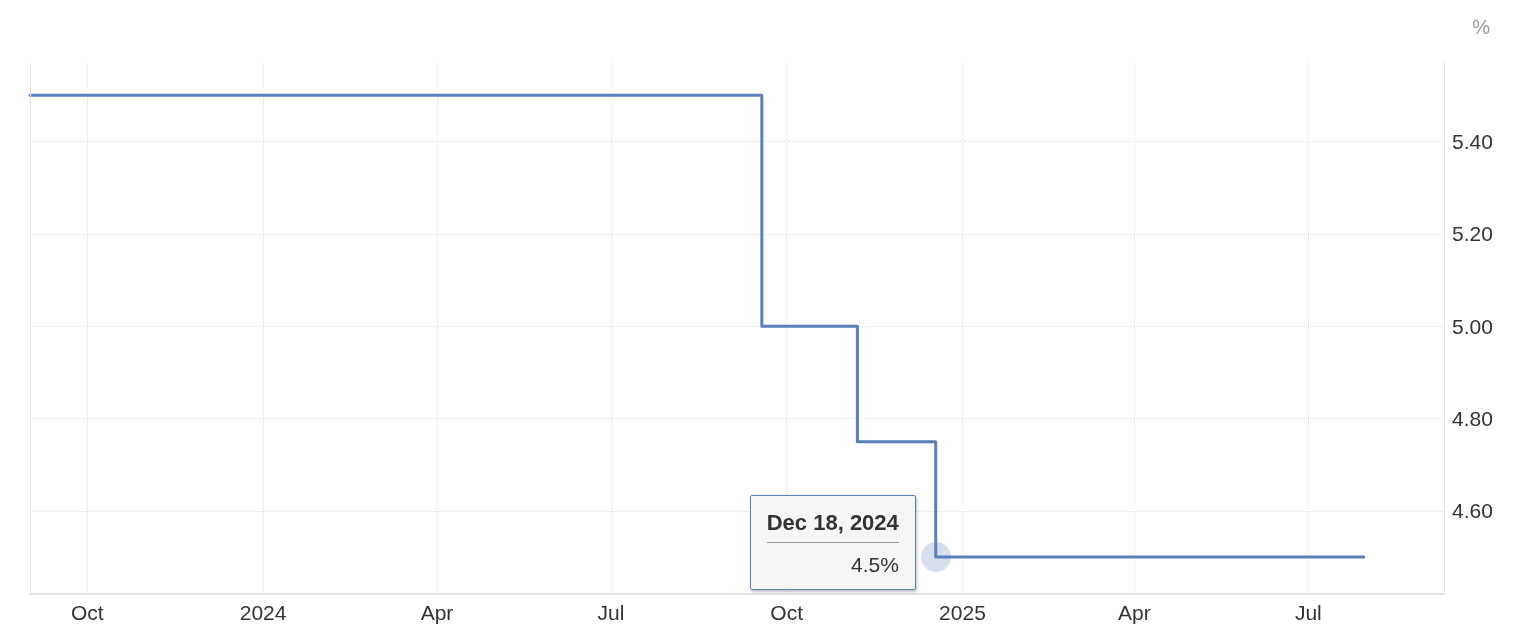  What do you see at coordinates (1472, 326) in the screenshot?
I see `y-tick-label: 5.00` at bounding box center [1472, 326].